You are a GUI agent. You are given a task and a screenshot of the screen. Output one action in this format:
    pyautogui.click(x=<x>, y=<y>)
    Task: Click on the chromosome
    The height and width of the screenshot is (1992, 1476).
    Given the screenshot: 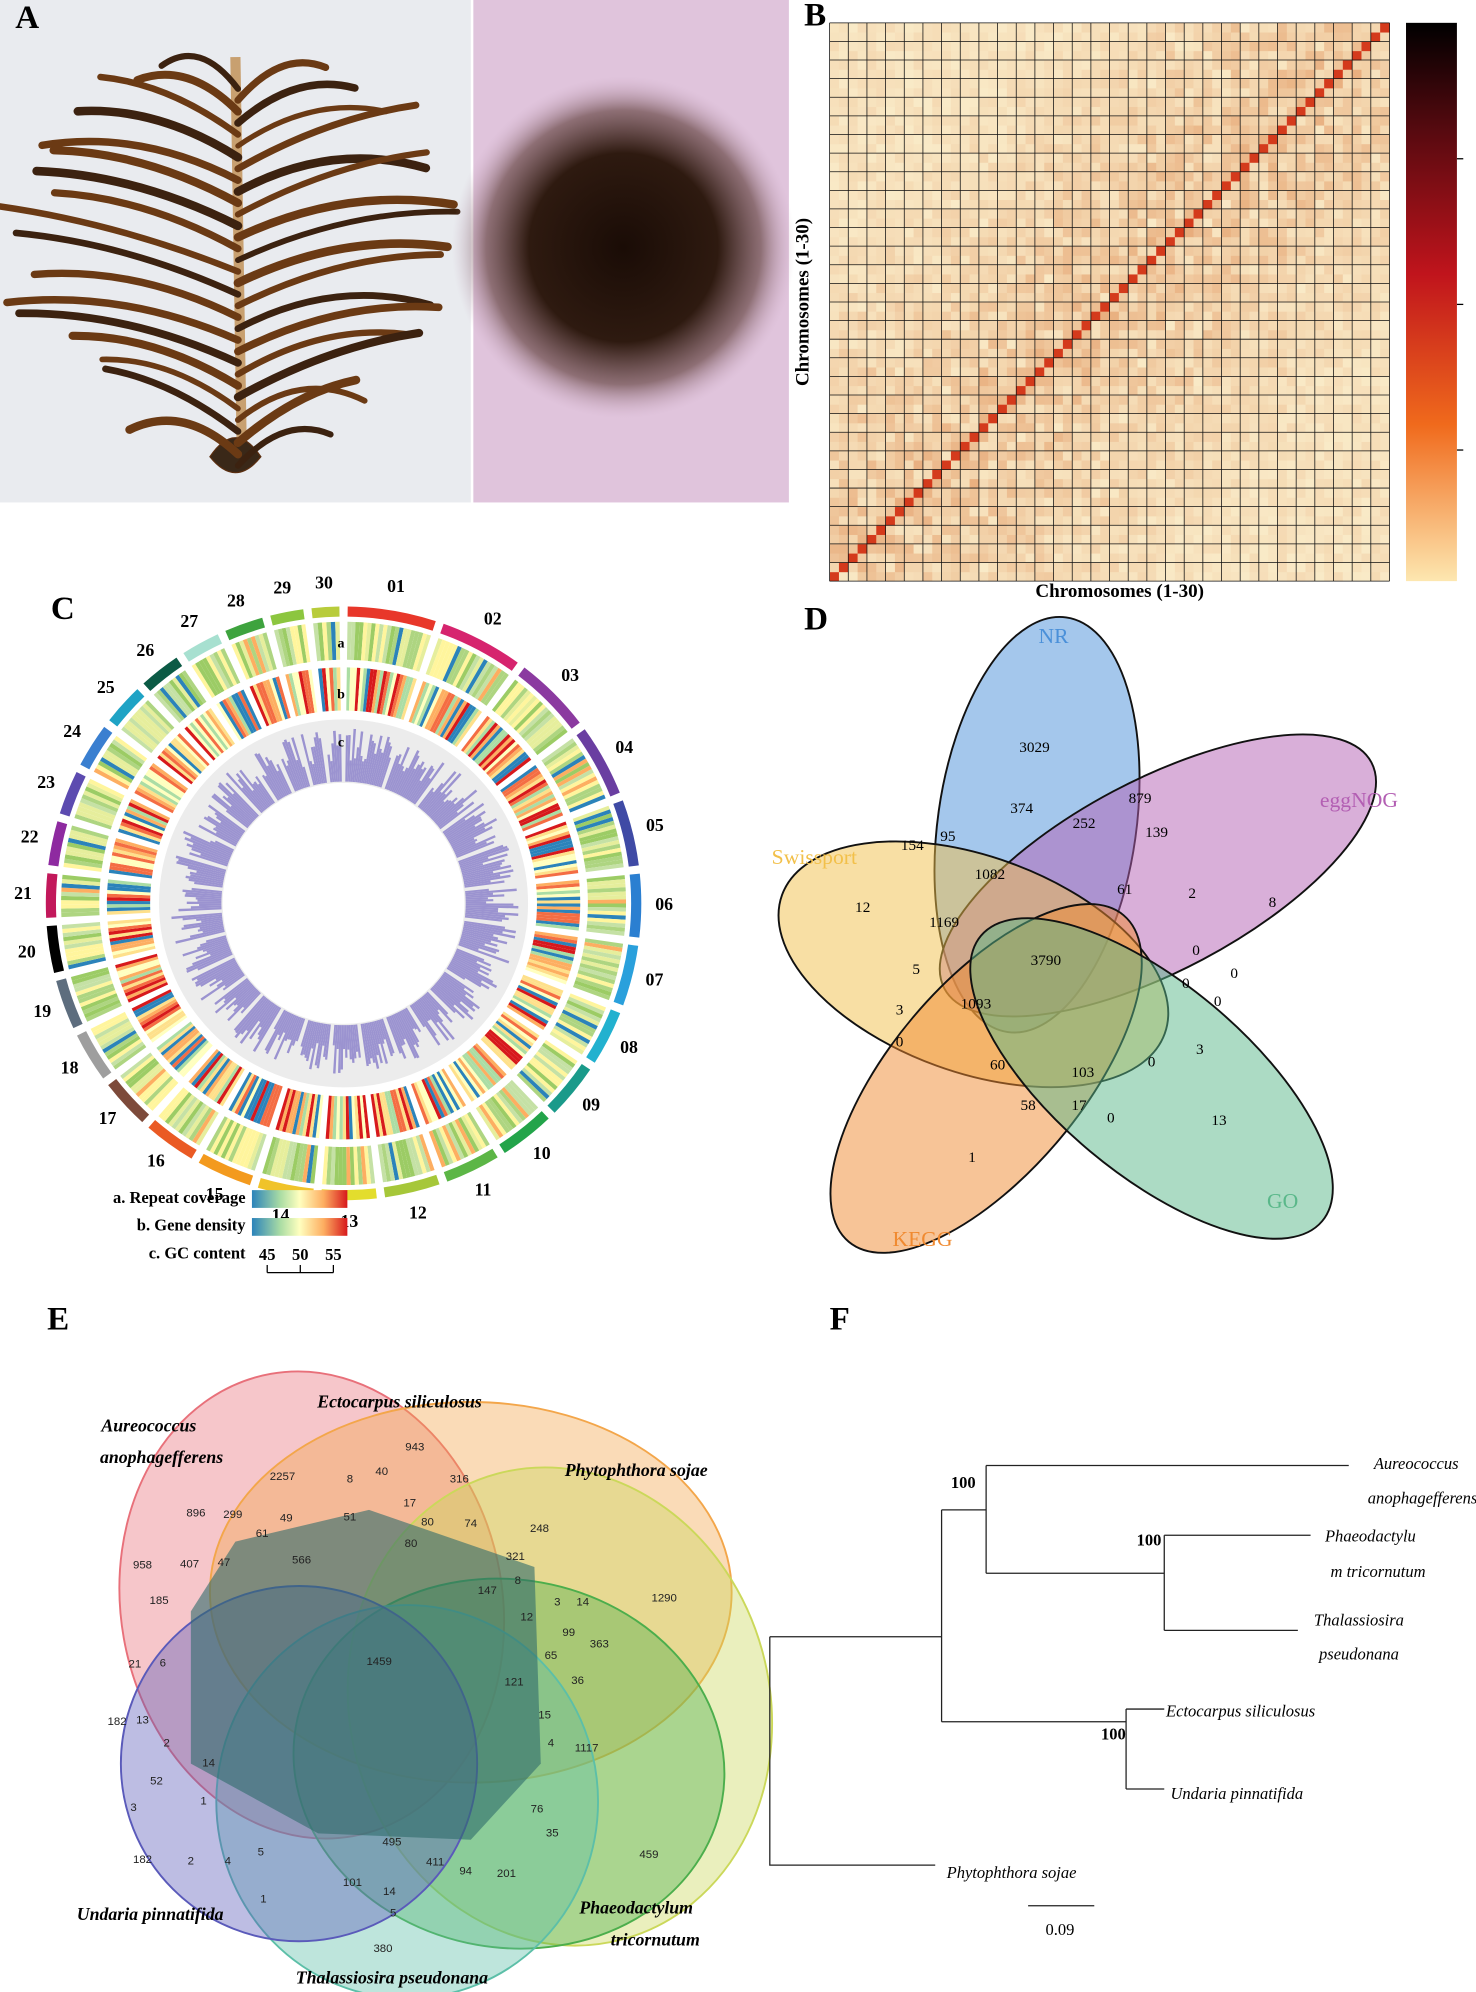 What is the action you would take?
    pyautogui.click(x=226, y=1169)
    